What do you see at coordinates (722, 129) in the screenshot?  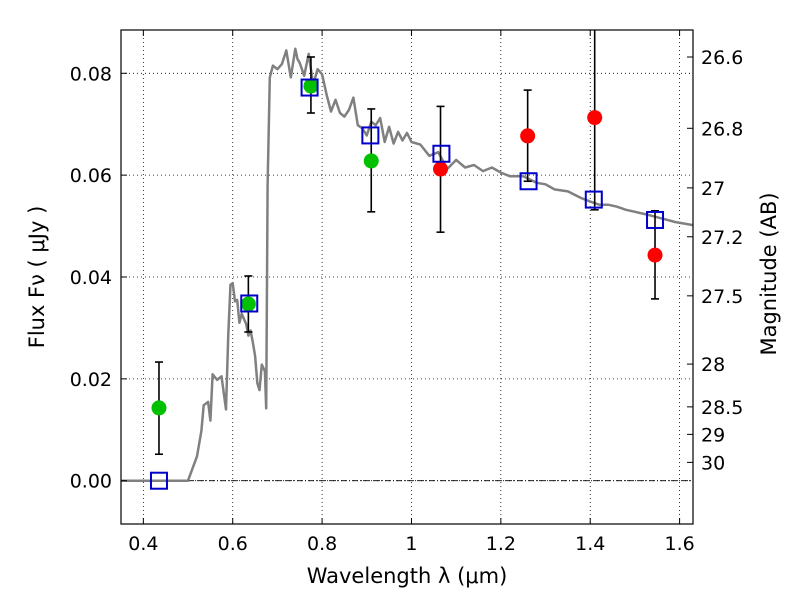 I see `right-tick-label: 26.8` at bounding box center [722, 129].